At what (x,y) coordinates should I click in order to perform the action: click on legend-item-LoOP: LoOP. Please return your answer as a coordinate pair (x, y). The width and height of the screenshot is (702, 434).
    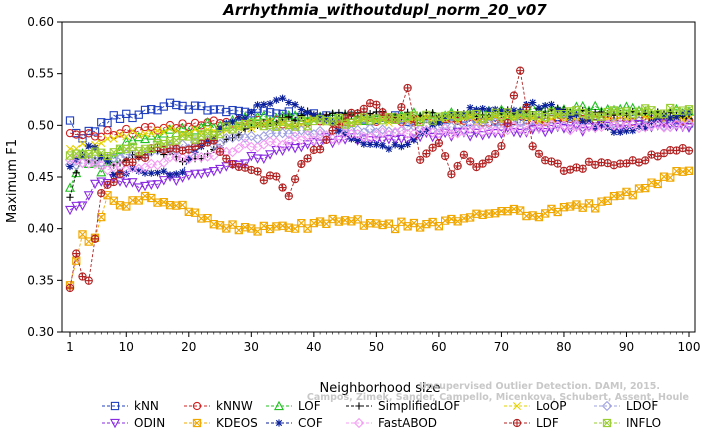
    Looking at the image, I should click on (535, 406).